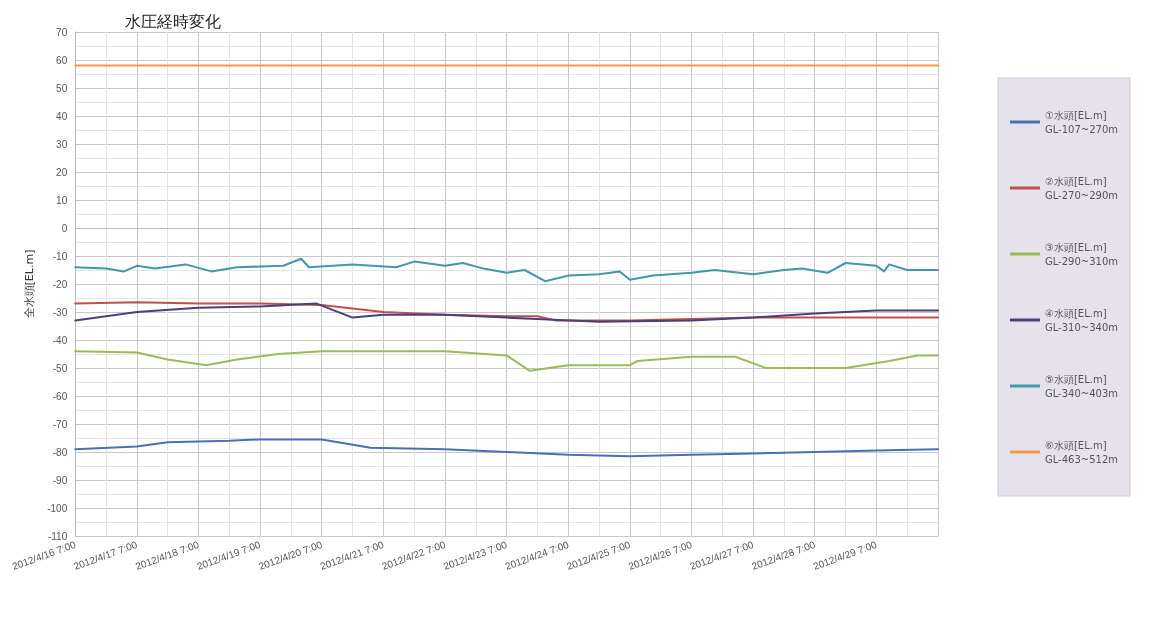 This screenshot has height=630, width=1150. Describe the element at coordinates (60, 480) in the screenshot. I see `y-tick-label: -90` at that location.